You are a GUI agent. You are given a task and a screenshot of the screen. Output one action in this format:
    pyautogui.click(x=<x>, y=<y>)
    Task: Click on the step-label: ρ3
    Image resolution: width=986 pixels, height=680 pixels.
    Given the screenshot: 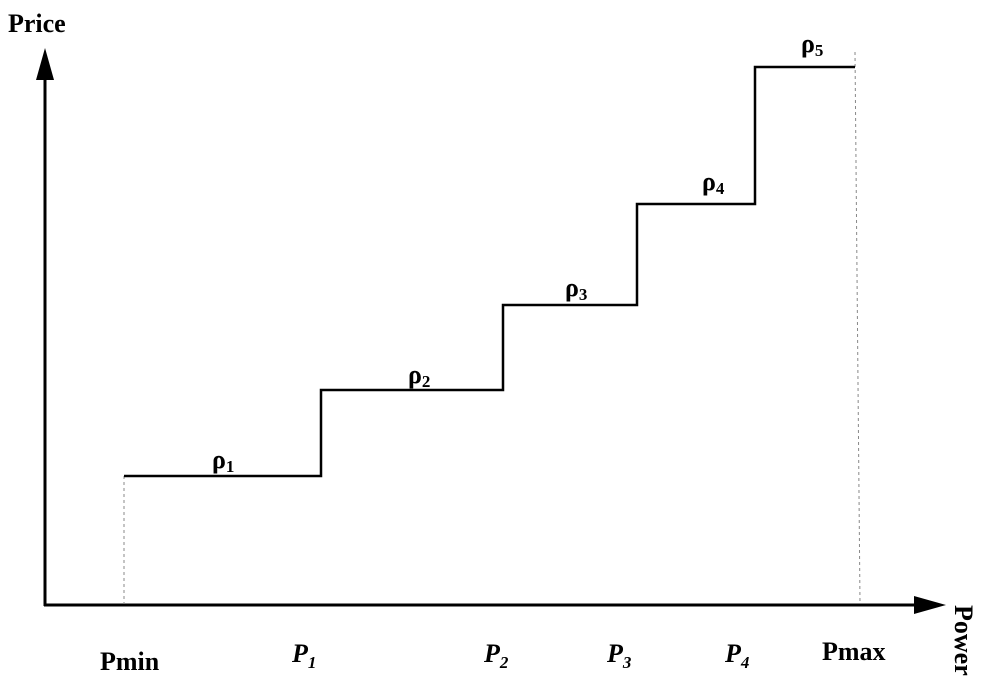 What is the action you would take?
    pyautogui.click(x=576, y=288)
    